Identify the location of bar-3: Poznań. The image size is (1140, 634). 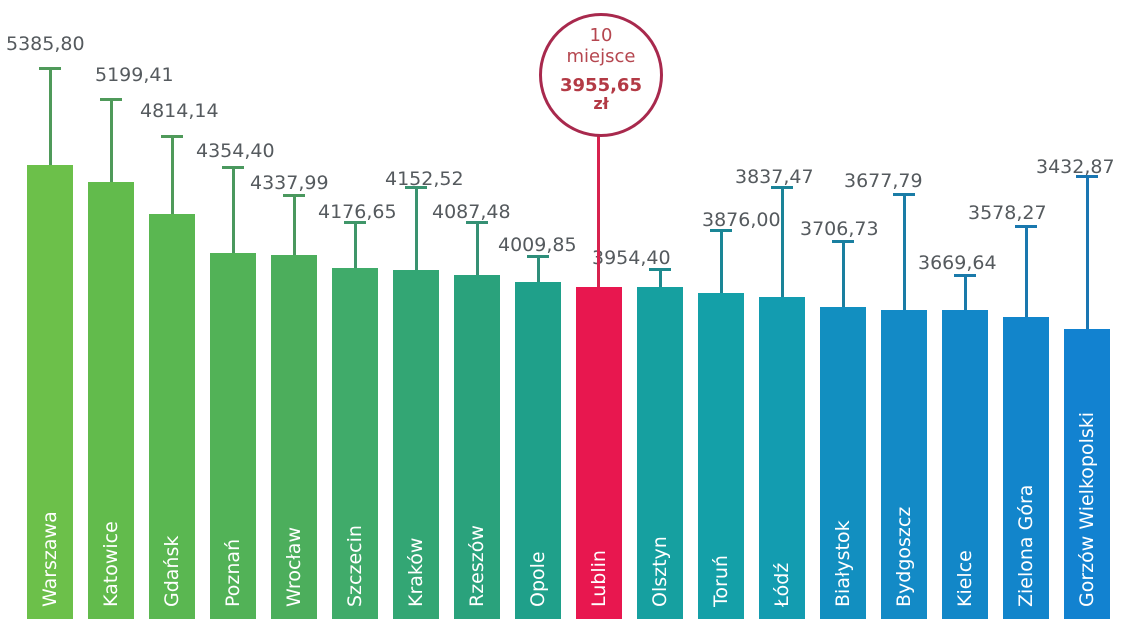
(233, 436).